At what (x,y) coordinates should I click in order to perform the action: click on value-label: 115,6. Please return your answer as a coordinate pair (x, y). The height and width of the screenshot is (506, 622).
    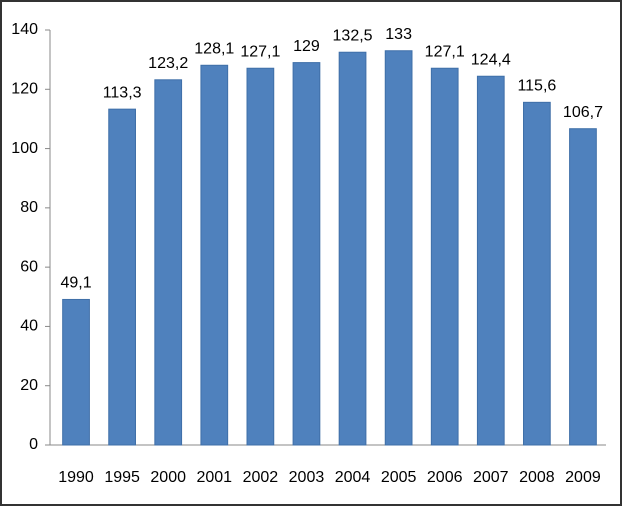
    Looking at the image, I should click on (536, 86).